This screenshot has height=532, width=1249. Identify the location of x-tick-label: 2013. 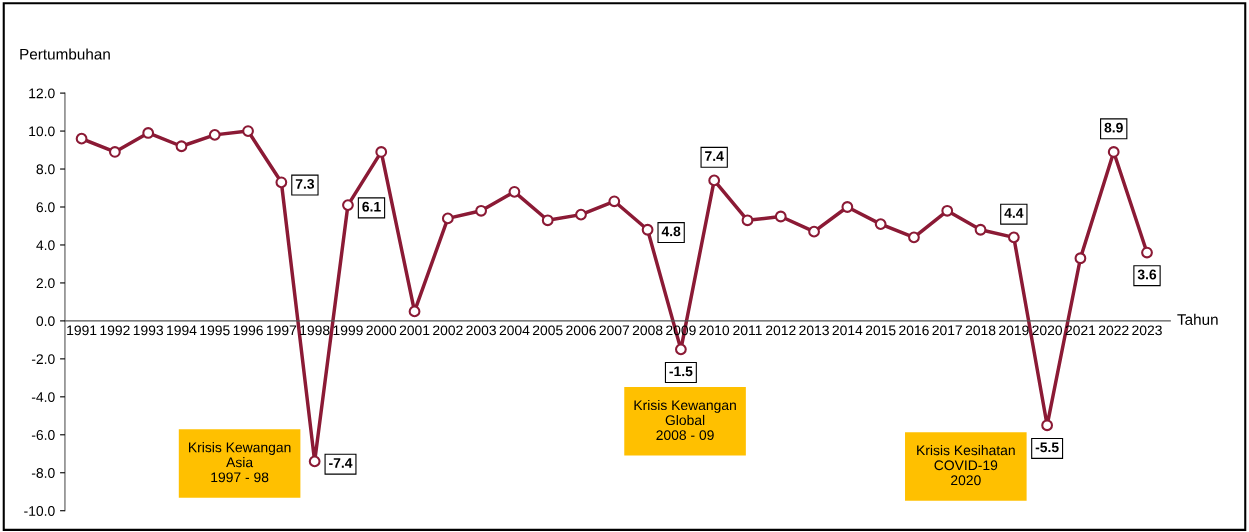
(814, 330).